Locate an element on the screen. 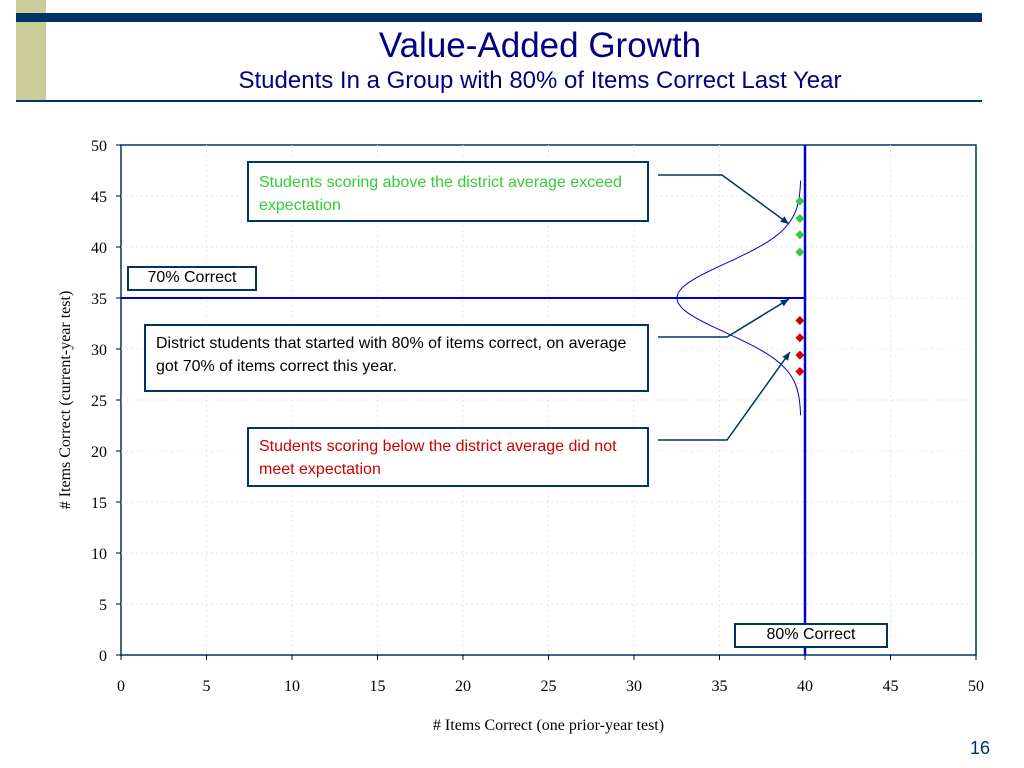  arrow-above-head is located at coordinates (784, 220).